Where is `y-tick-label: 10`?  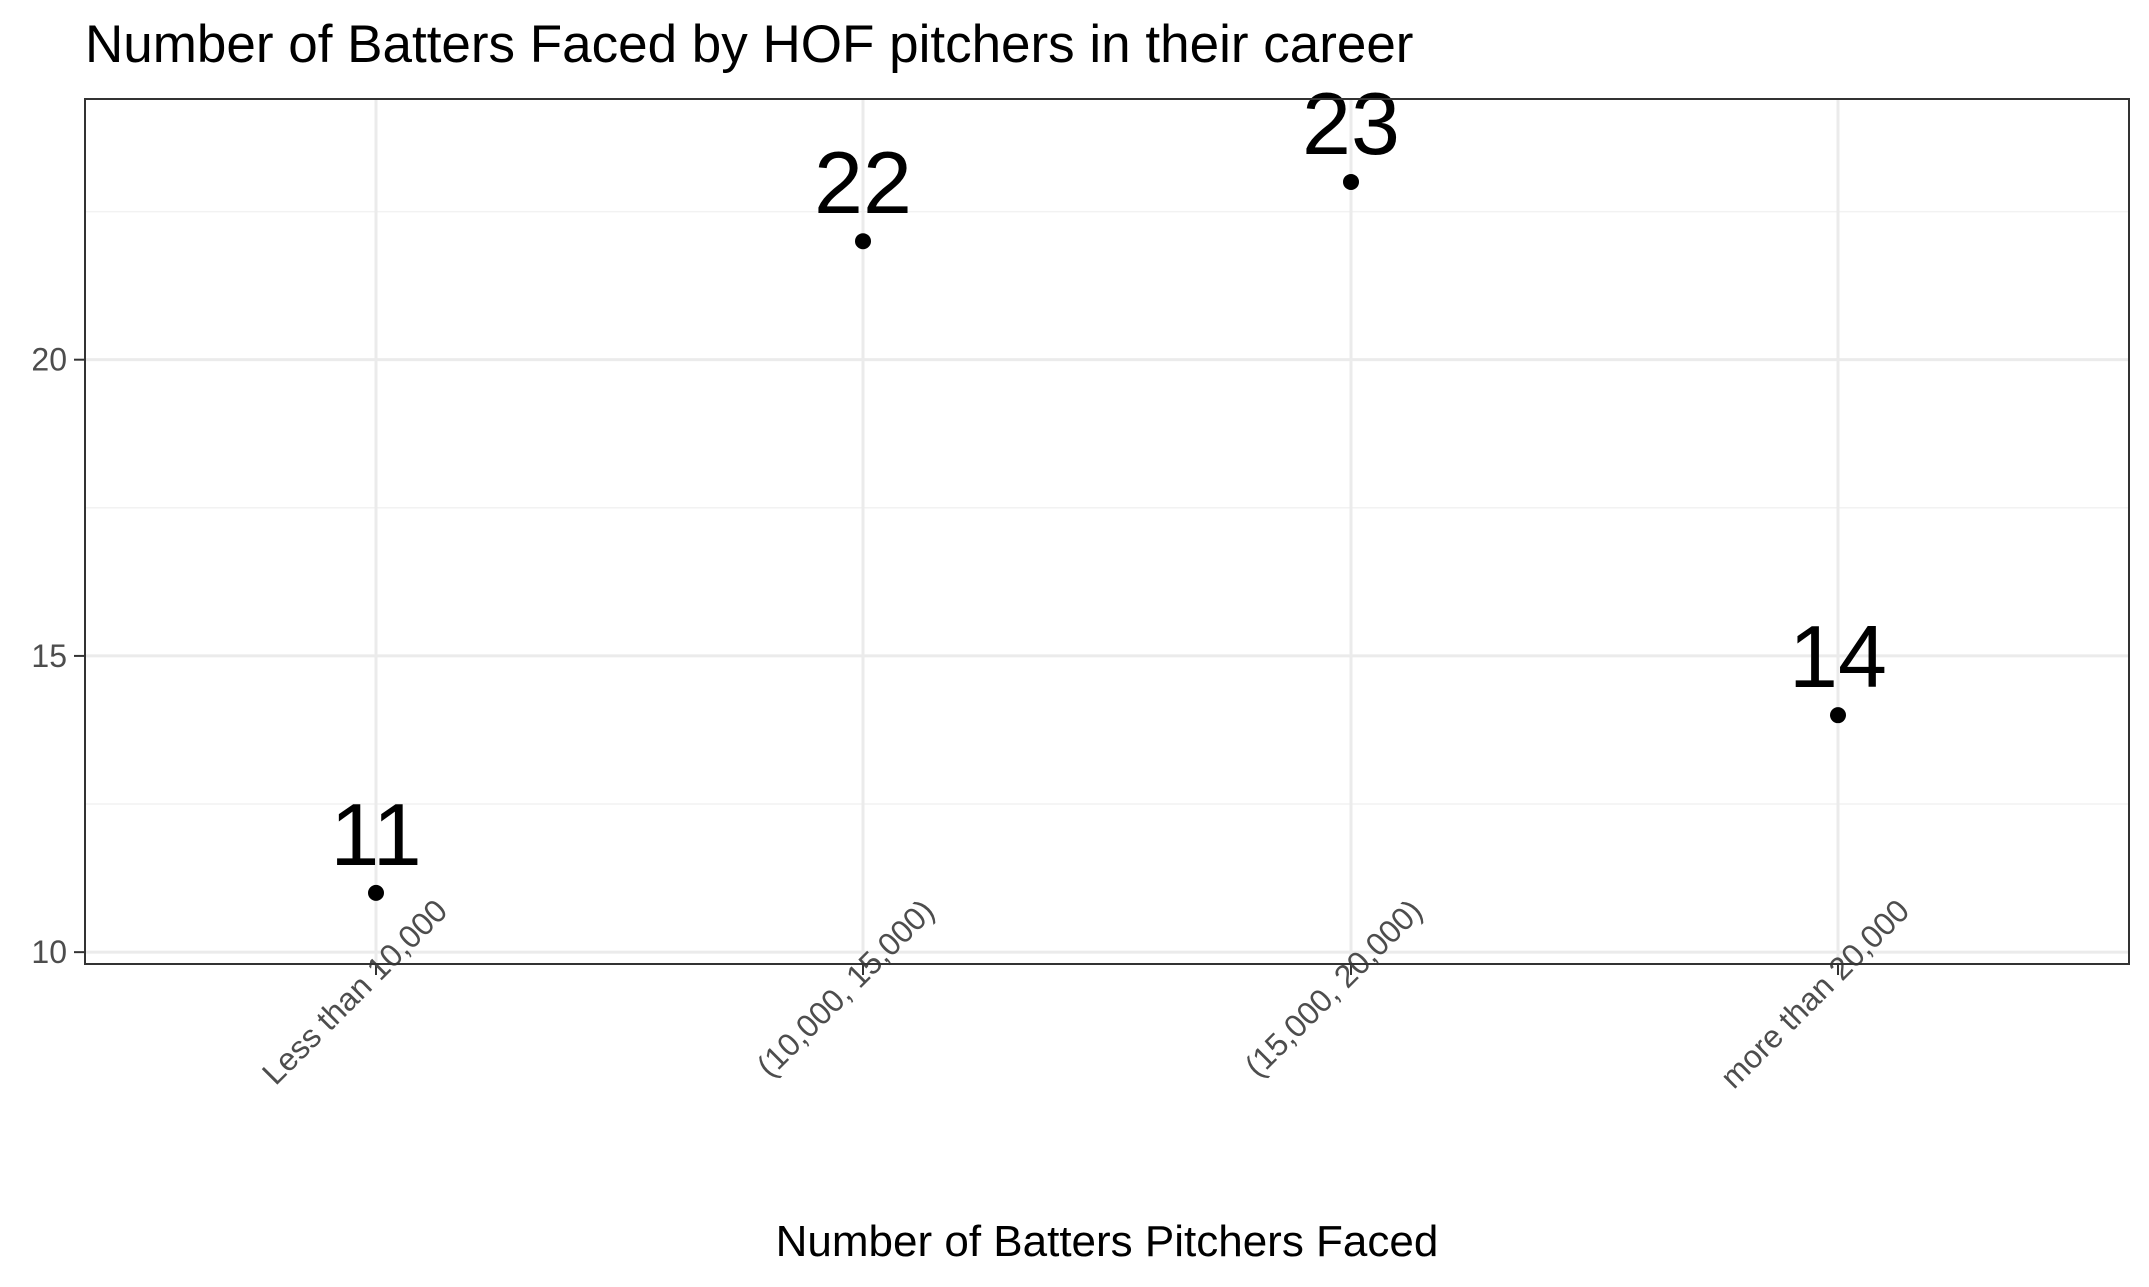
y-tick-label: 10 is located at coordinates (49, 952).